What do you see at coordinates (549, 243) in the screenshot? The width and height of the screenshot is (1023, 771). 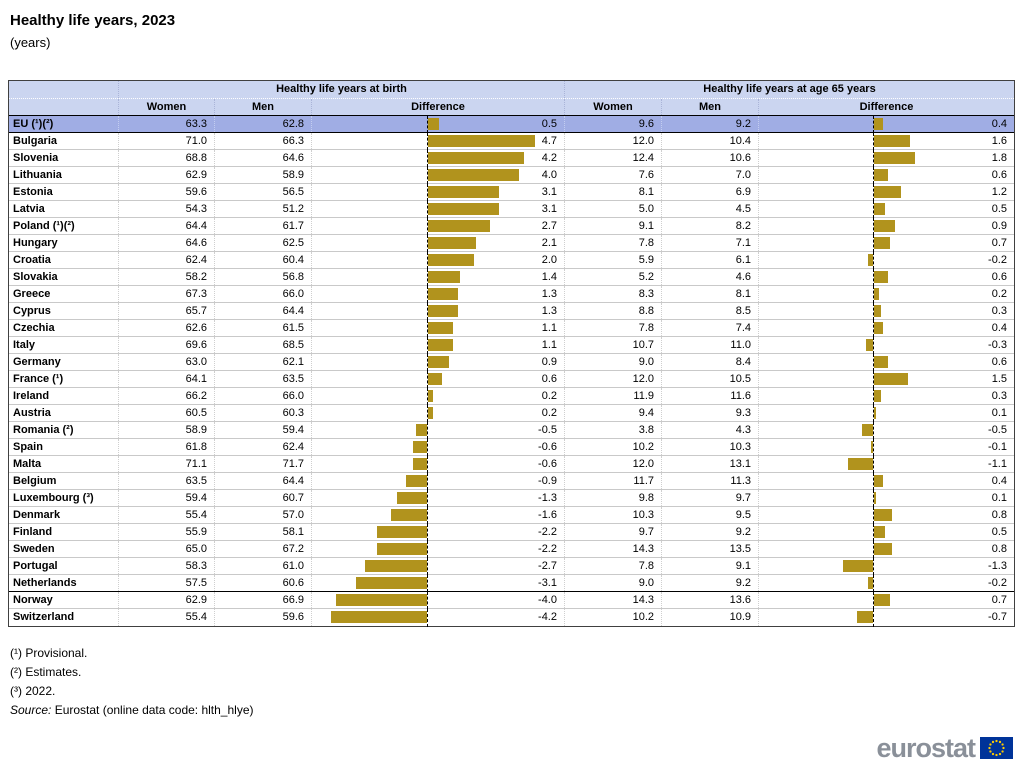 I see `difference-value: 2.1` at bounding box center [549, 243].